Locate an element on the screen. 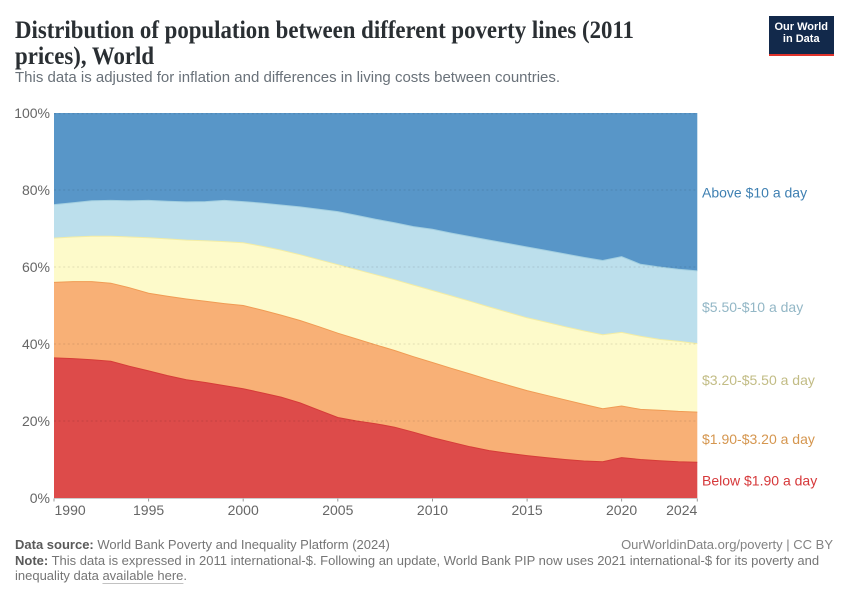  svg-text: $3.20-$5.50 a day is located at coordinates (758, 380).